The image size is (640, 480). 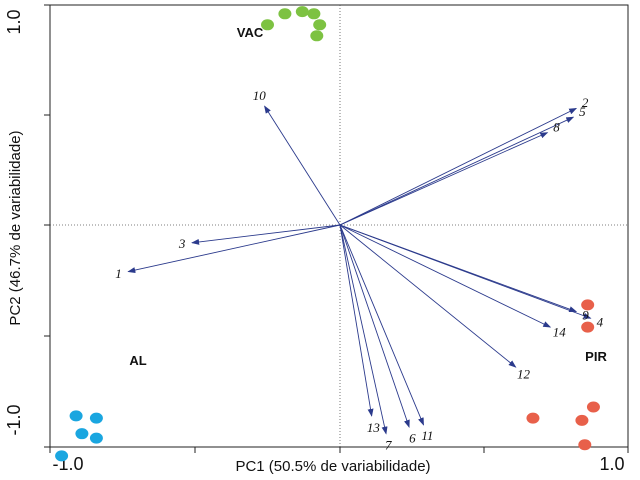 What do you see at coordinates (560, 331) in the screenshot?
I see `vector-label-14: 14` at bounding box center [560, 331].